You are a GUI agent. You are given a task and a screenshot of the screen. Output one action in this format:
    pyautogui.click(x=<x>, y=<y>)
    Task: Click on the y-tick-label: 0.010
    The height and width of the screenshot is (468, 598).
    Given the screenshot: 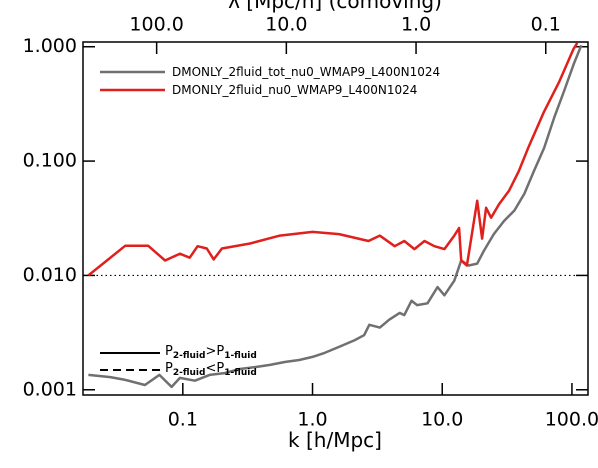 What is the action you would take?
    pyautogui.click(x=50, y=275)
    